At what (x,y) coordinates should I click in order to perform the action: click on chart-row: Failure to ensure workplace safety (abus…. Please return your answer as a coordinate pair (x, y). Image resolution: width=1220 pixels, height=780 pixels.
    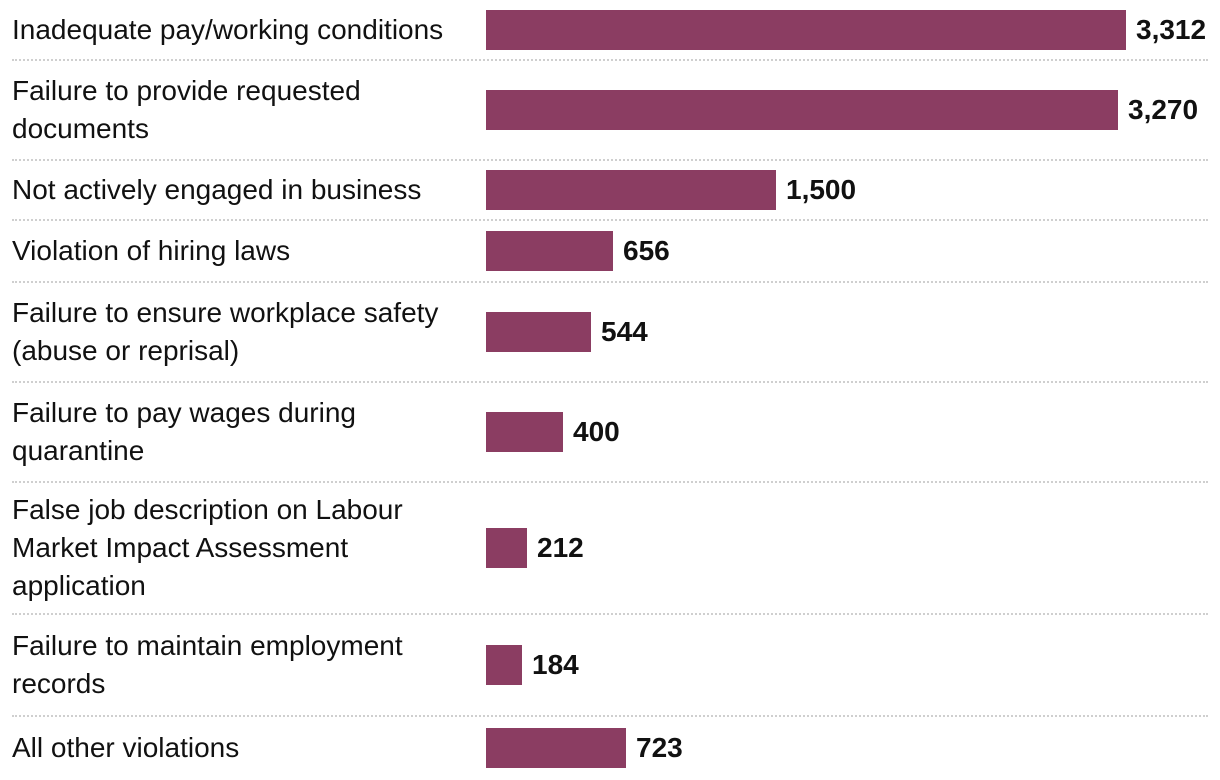
    Looking at the image, I should click on (610, 332).